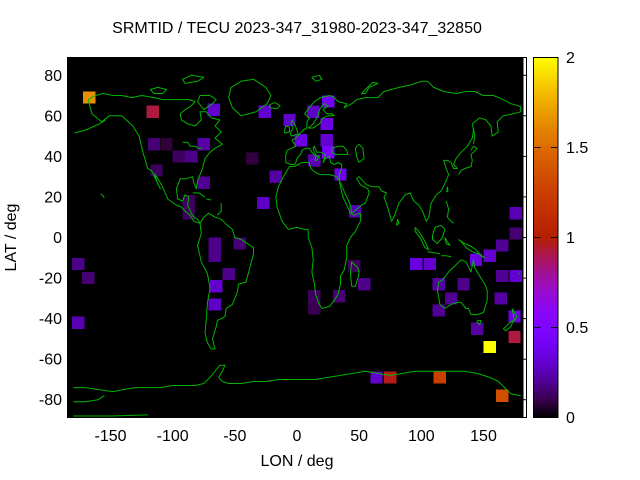 The height and width of the screenshot is (480, 640). What do you see at coordinates (53, 116) in the screenshot?
I see `y-tick-label: 60` at bounding box center [53, 116].